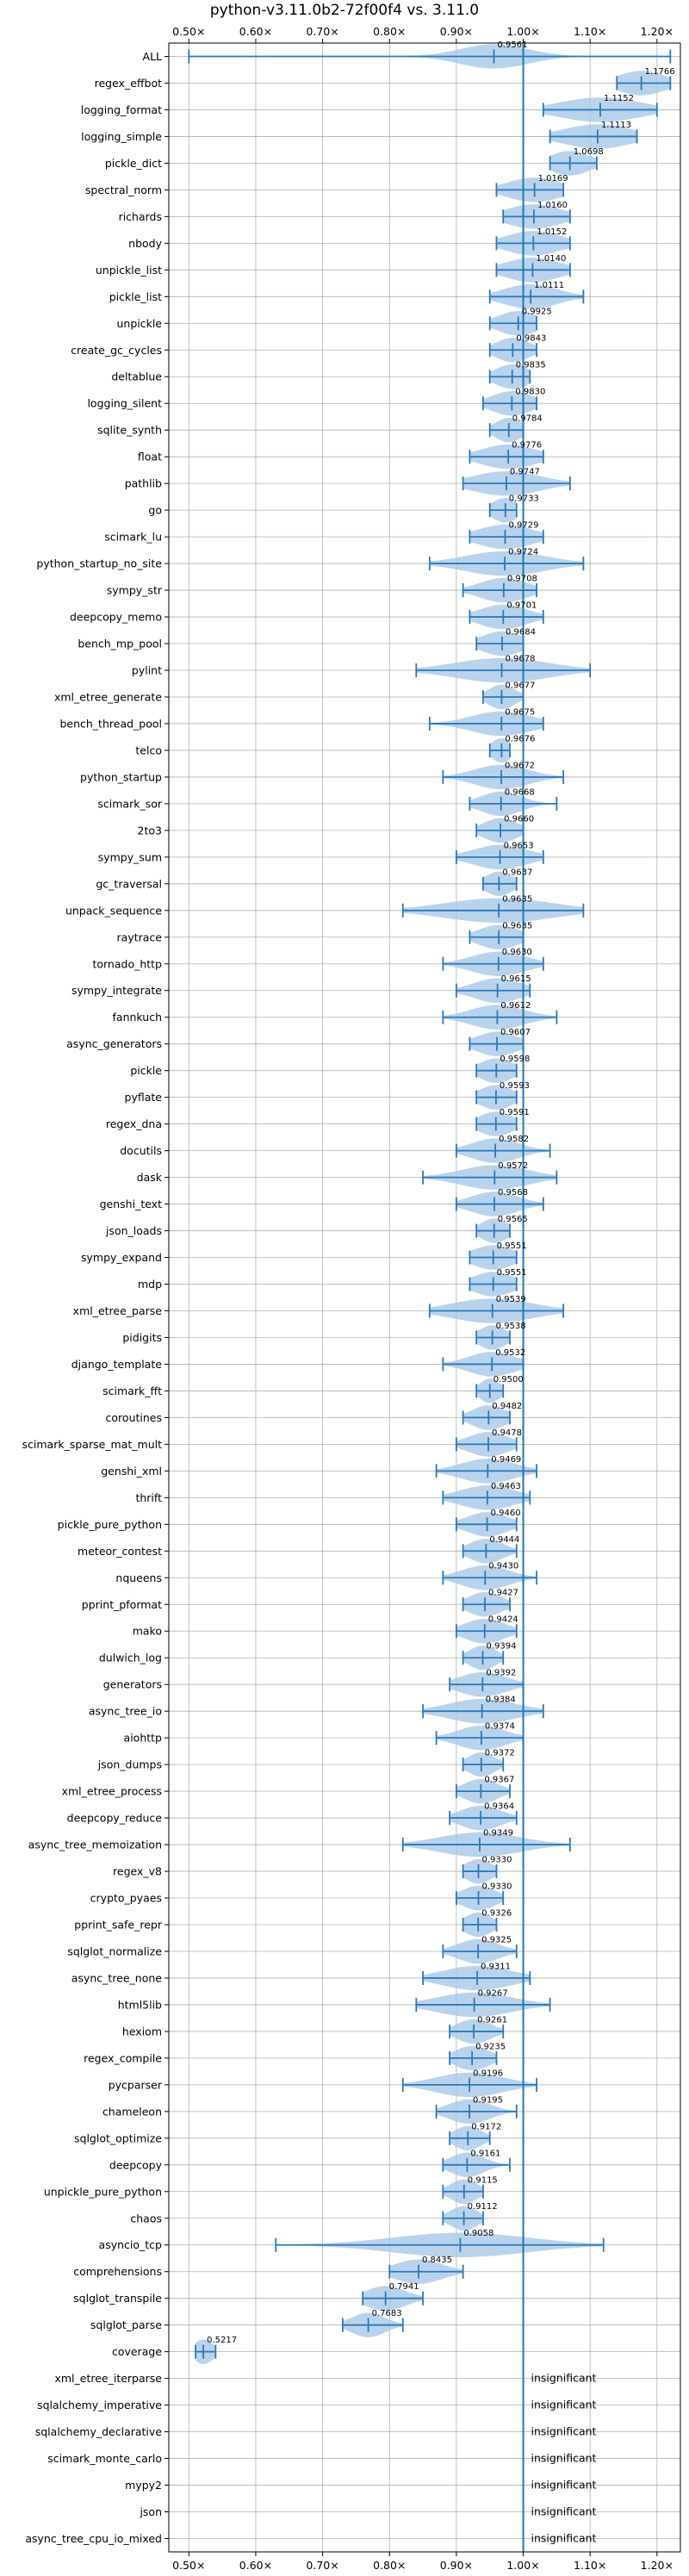 The width and height of the screenshot is (689, 2576). I want to click on violin-chaos, so click(463, 2219).